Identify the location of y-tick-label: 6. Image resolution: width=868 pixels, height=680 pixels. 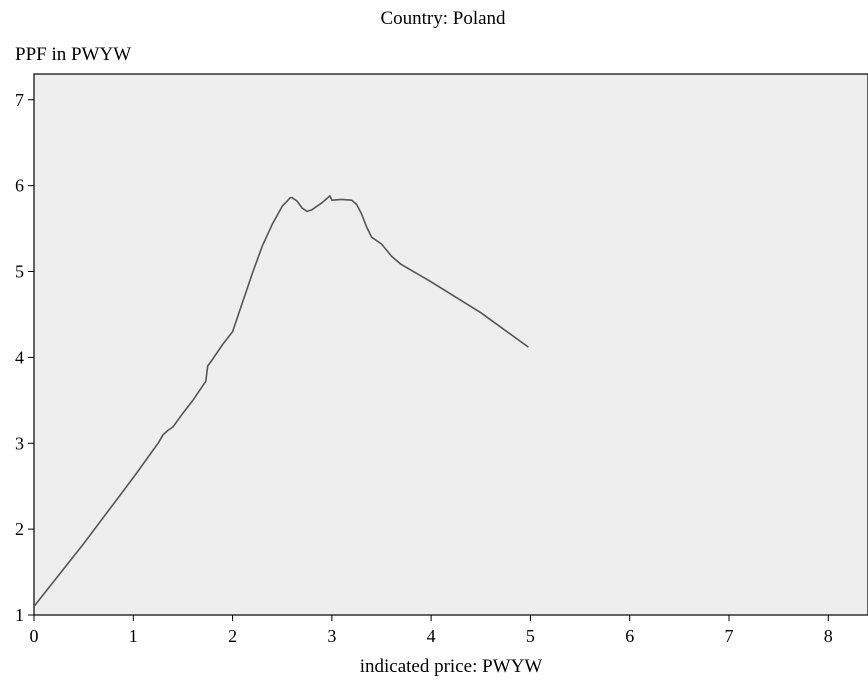
(19, 186).